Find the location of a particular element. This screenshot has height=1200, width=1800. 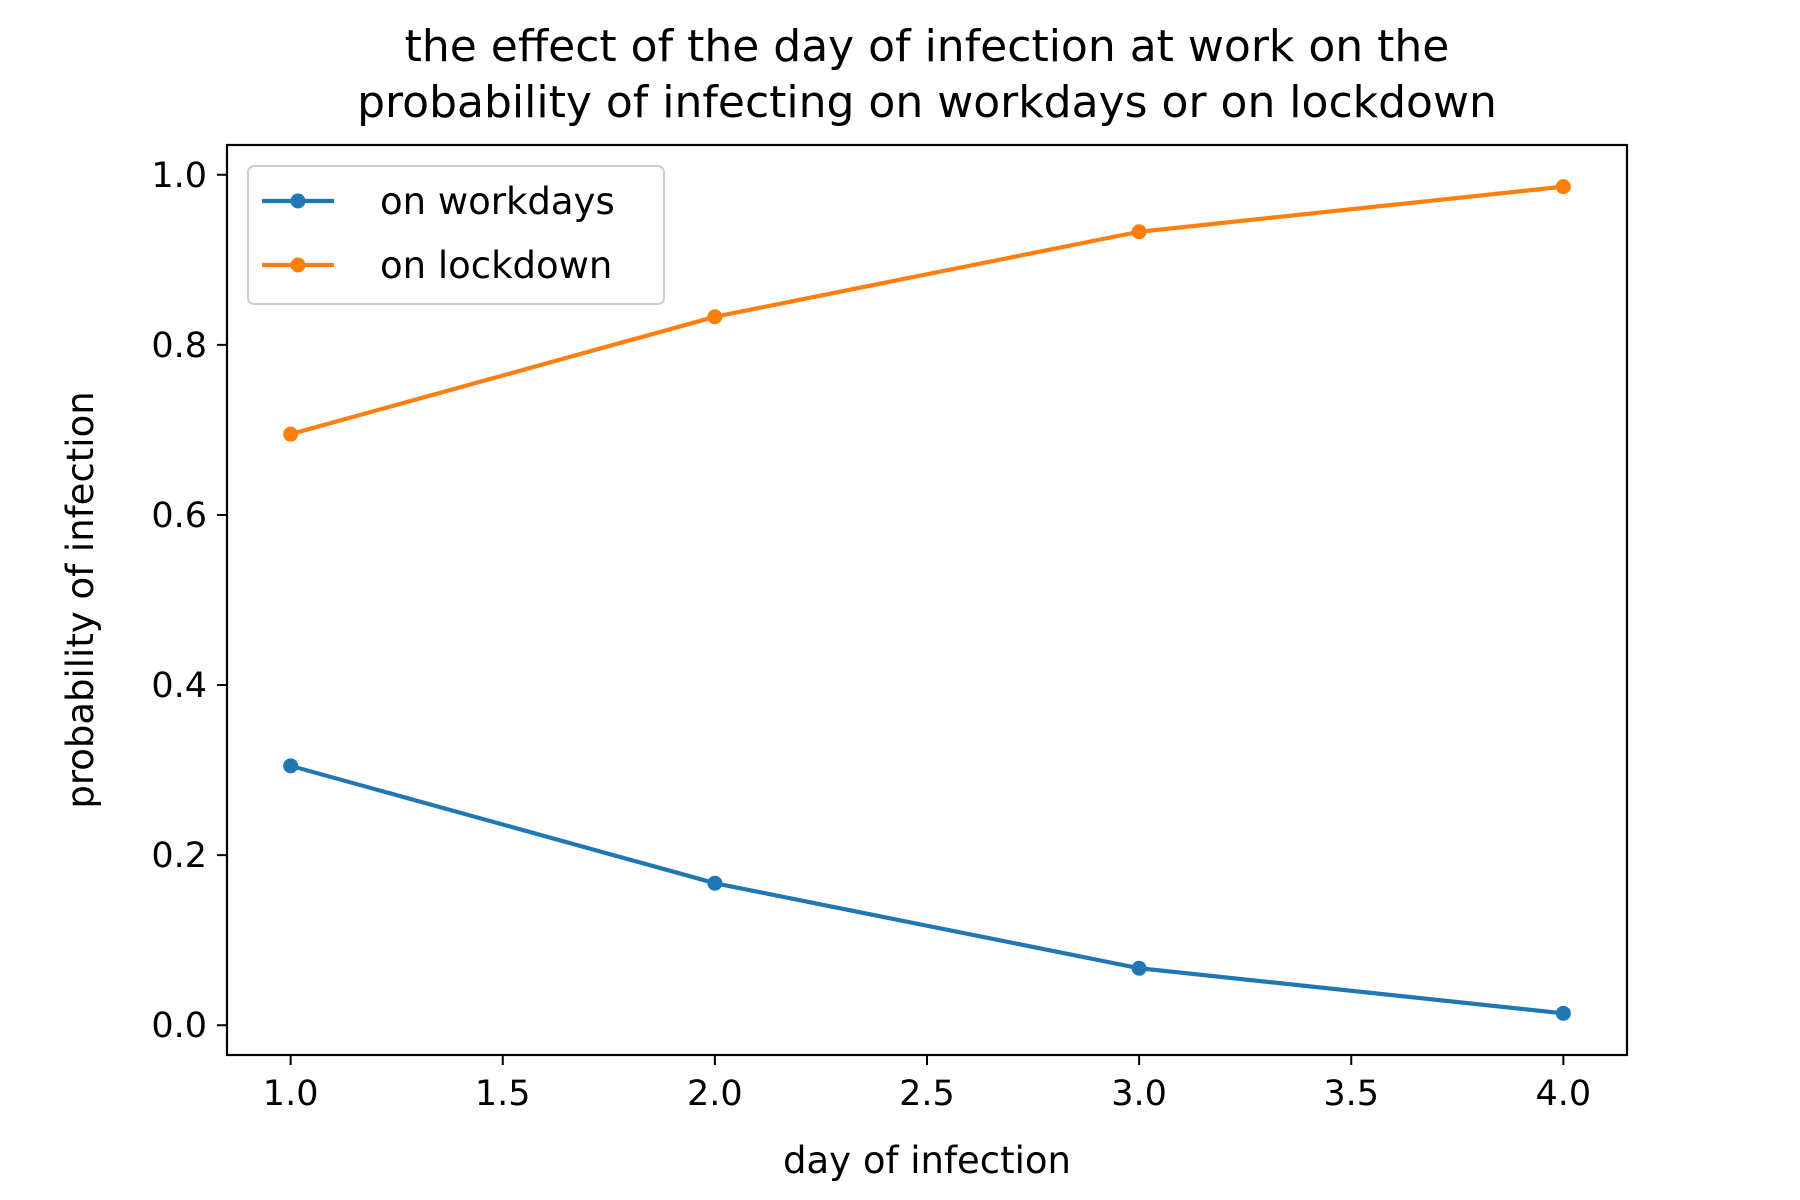

legend-frame is located at coordinates (456, 235).